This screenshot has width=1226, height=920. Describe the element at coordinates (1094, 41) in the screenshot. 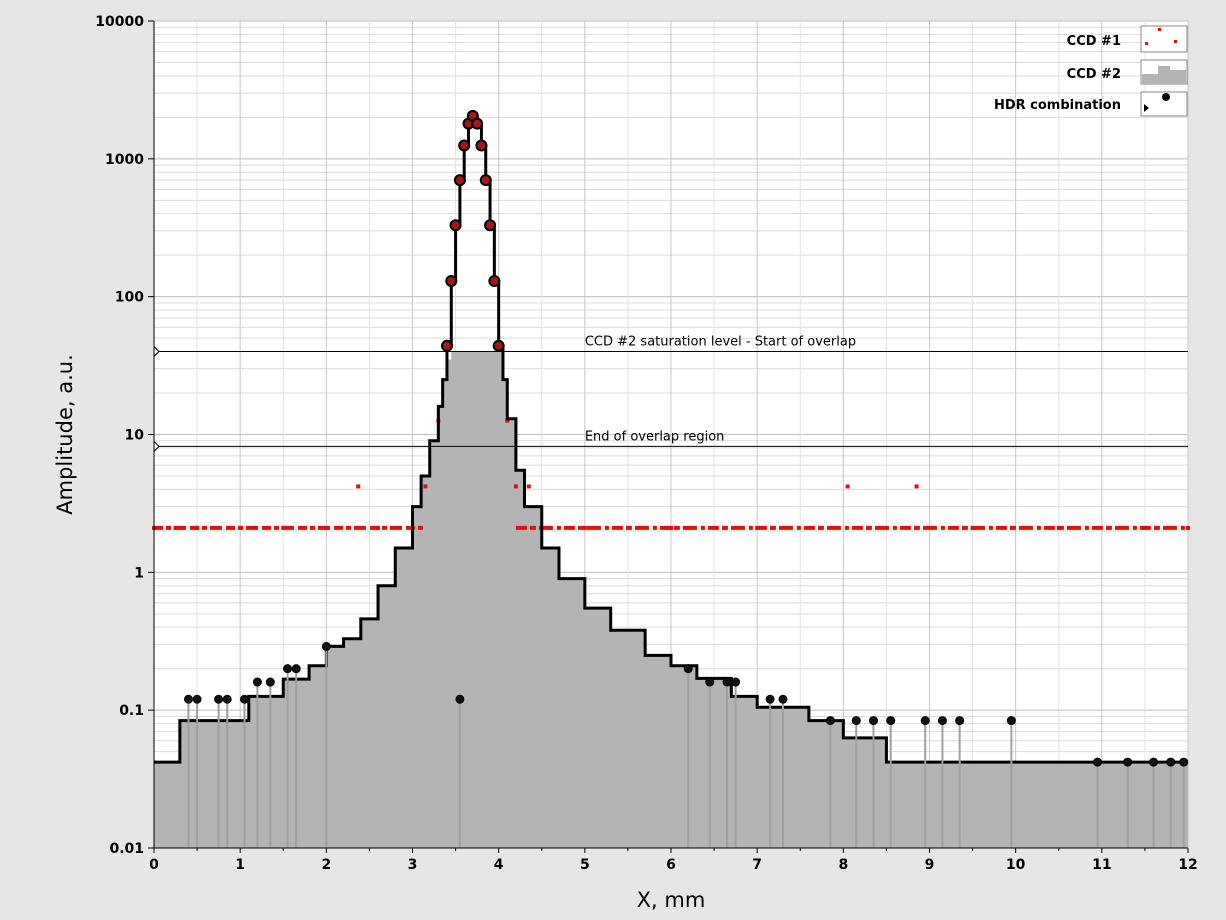

I see `legend-label-ccd1: CCD #1` at that location.